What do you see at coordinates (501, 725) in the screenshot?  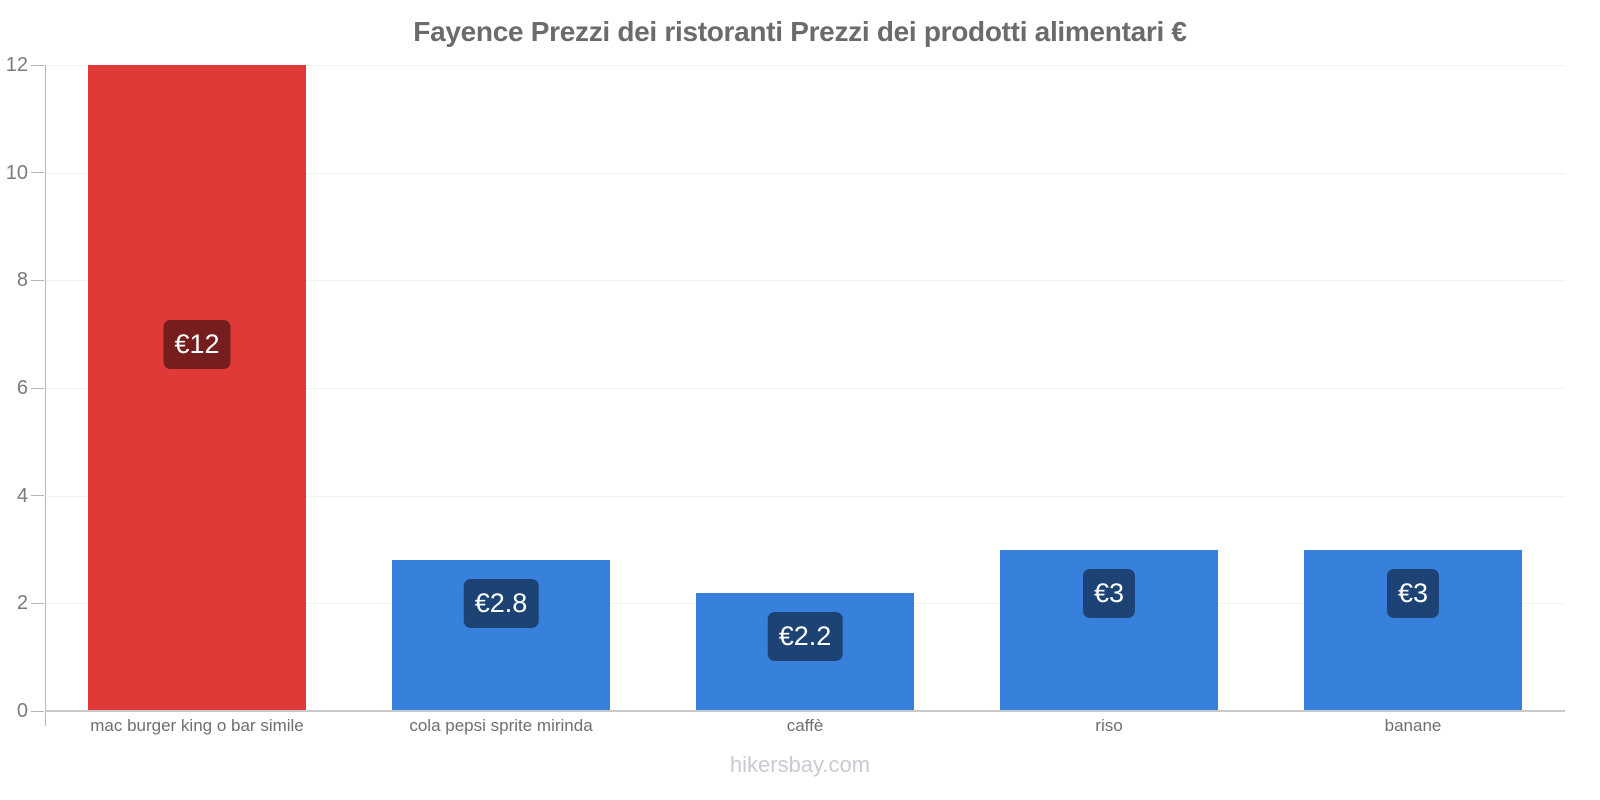 I see `x-axis-label: cola pepsi sprite mirinda` at bounding box center [501, 725].